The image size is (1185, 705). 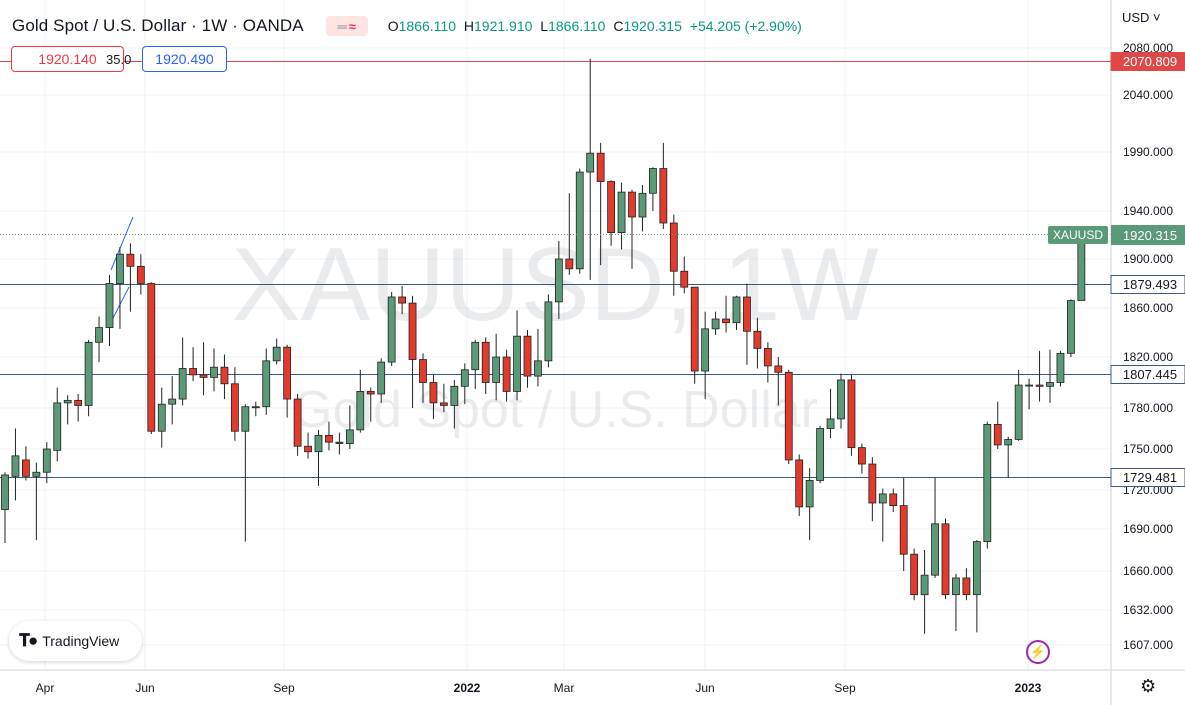 I want to click on buy-button: 1920.490, so click(x=184, y=59).